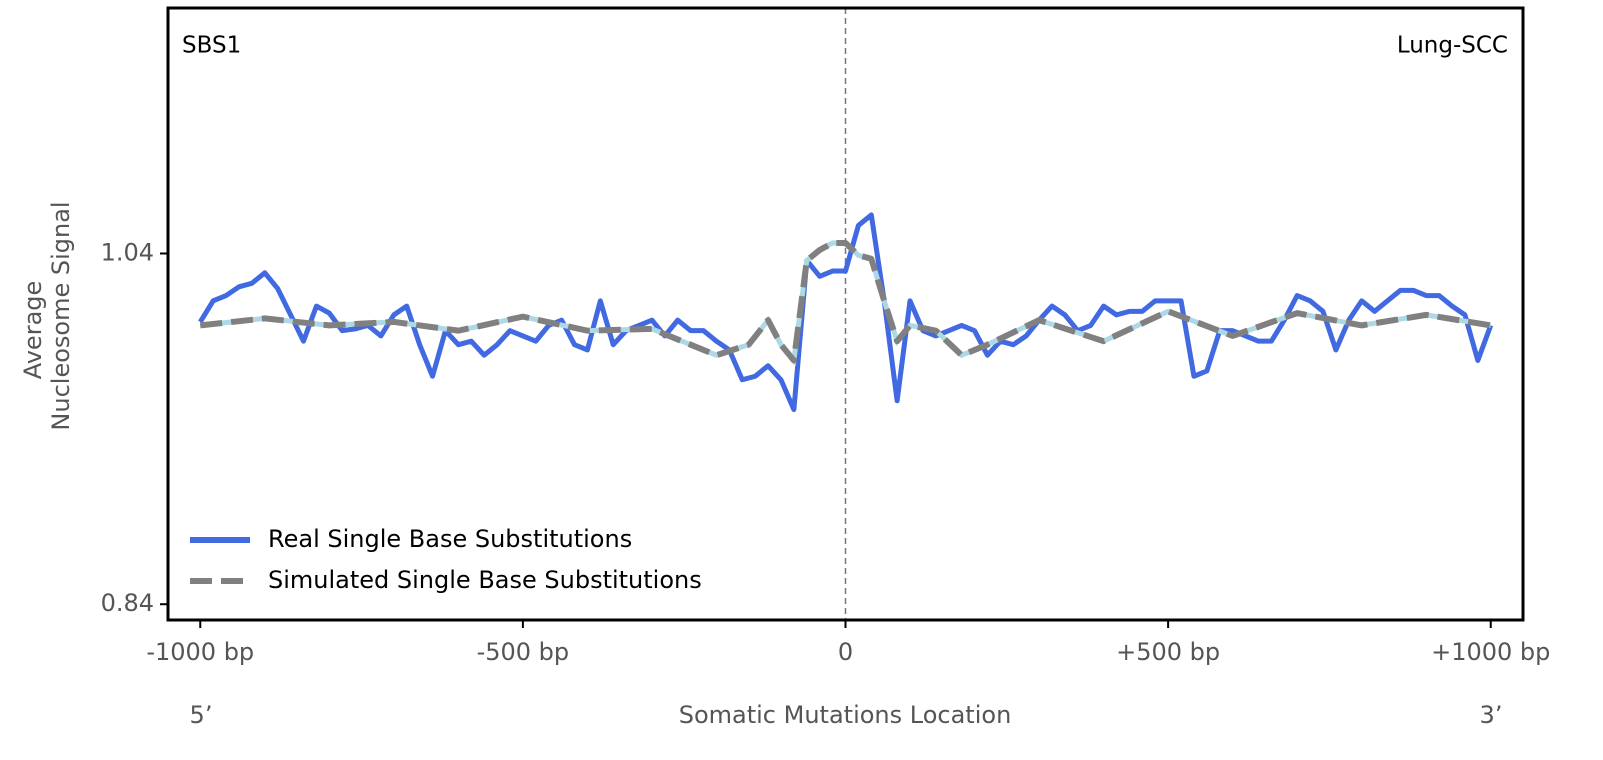  I want to click on legend-label: Simulated Single Base Substitutions, so click(485, 580).